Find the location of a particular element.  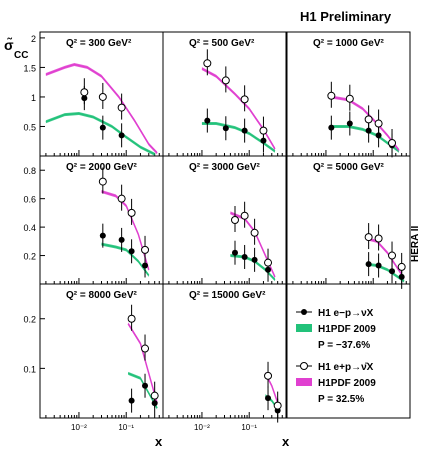

legend-band-magenta is located at coordinates (304, 382).